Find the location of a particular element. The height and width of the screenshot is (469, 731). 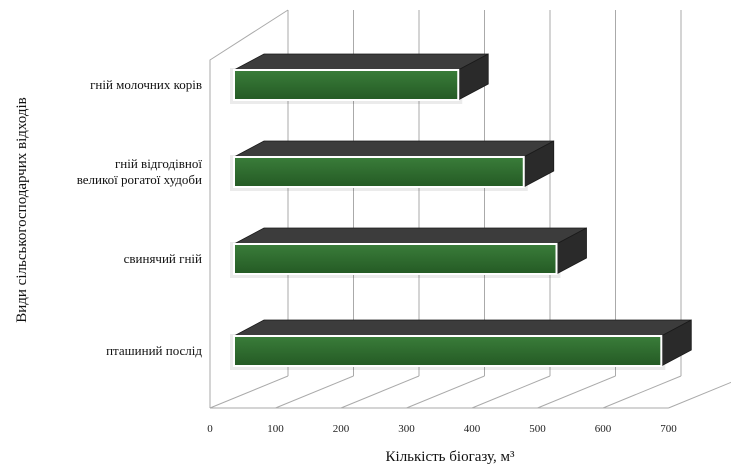

side-wall-edge is located at coordinates (249, 208).